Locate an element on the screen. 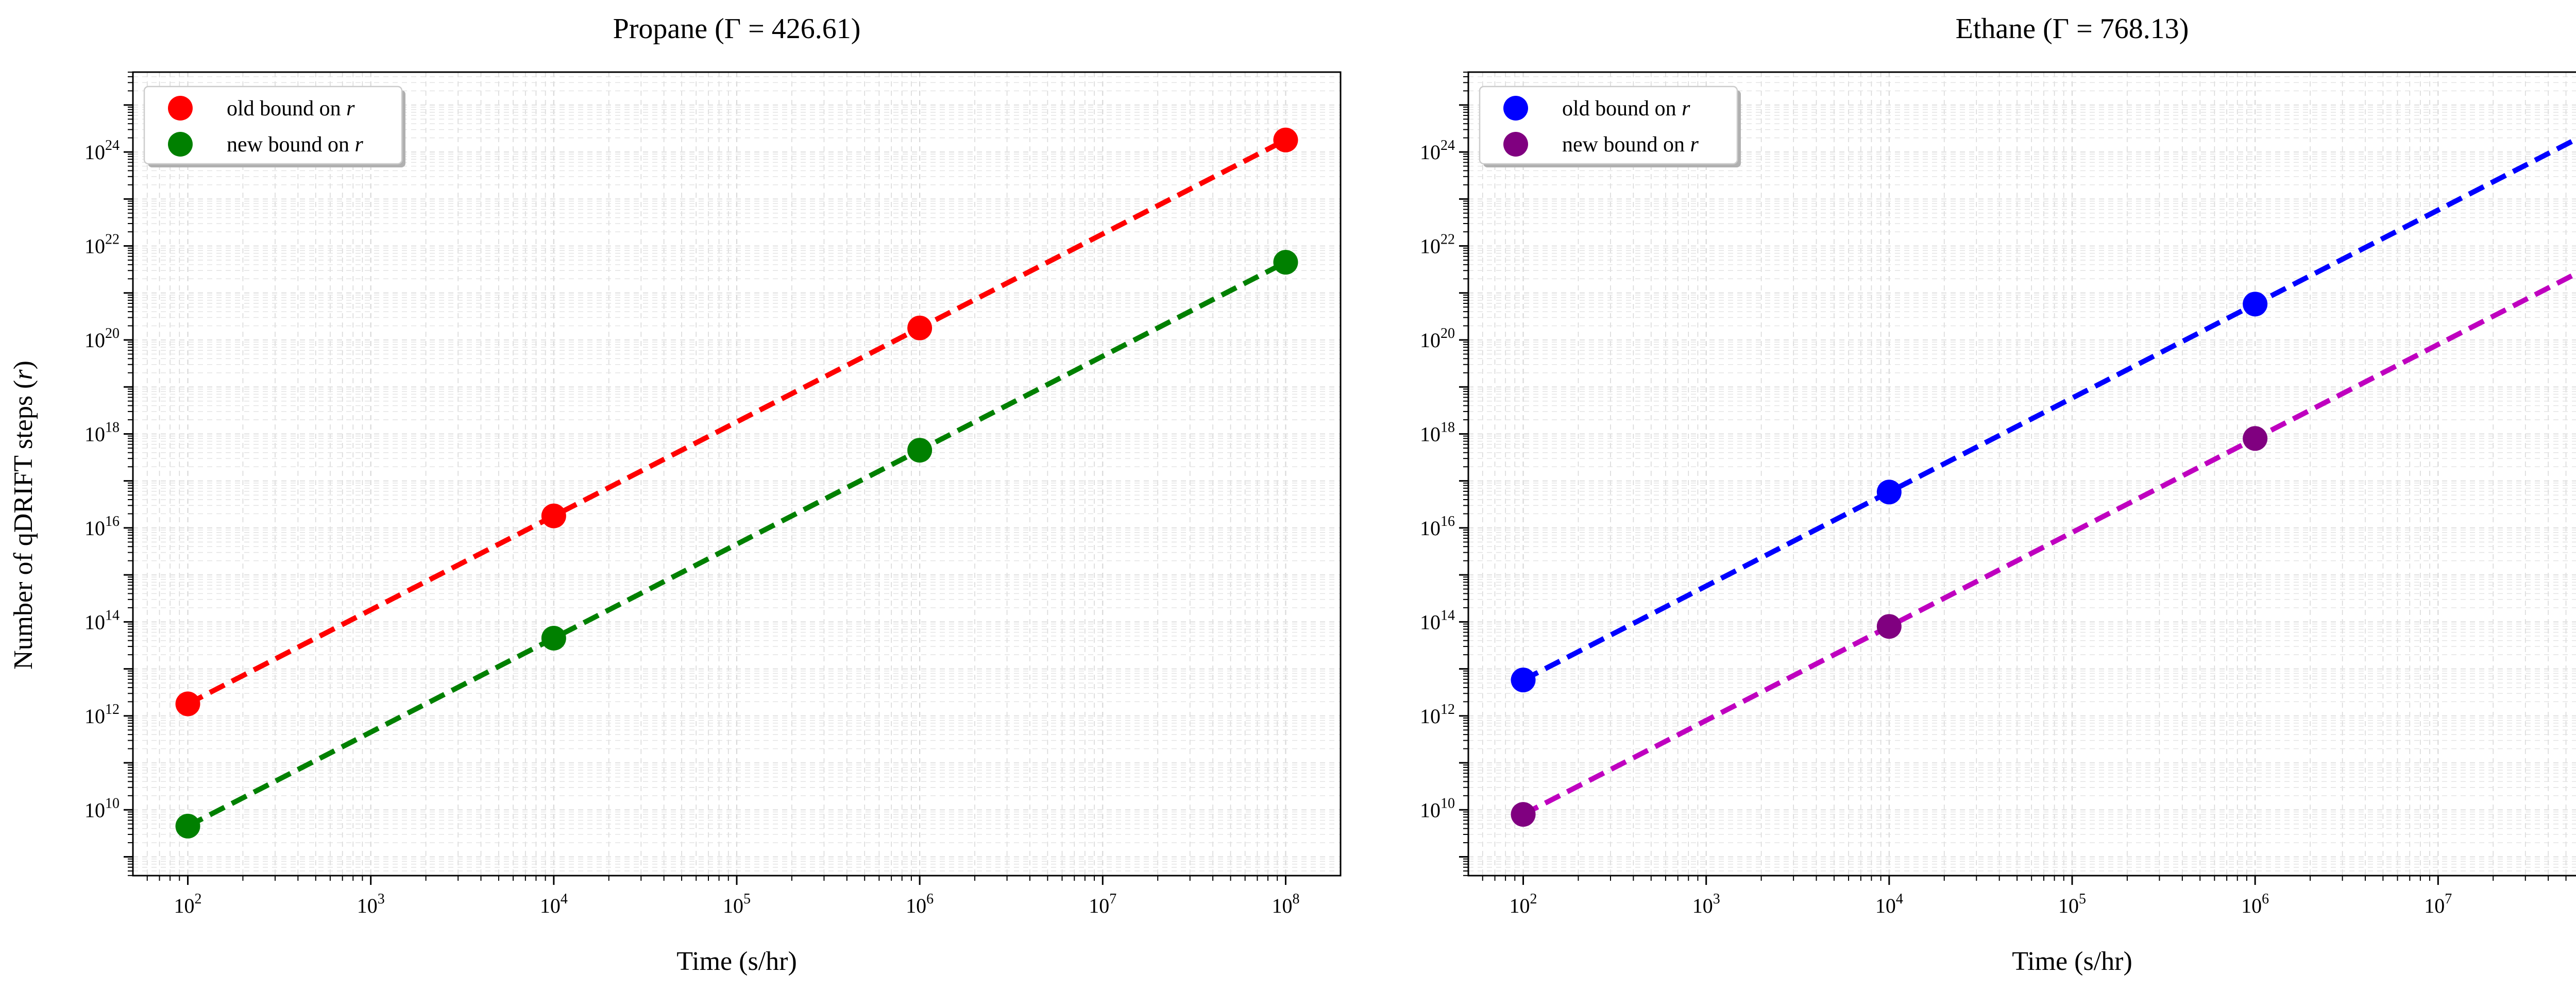  chart-title: Propane (Γ = 426.61) is located at coordinates (737, 29).